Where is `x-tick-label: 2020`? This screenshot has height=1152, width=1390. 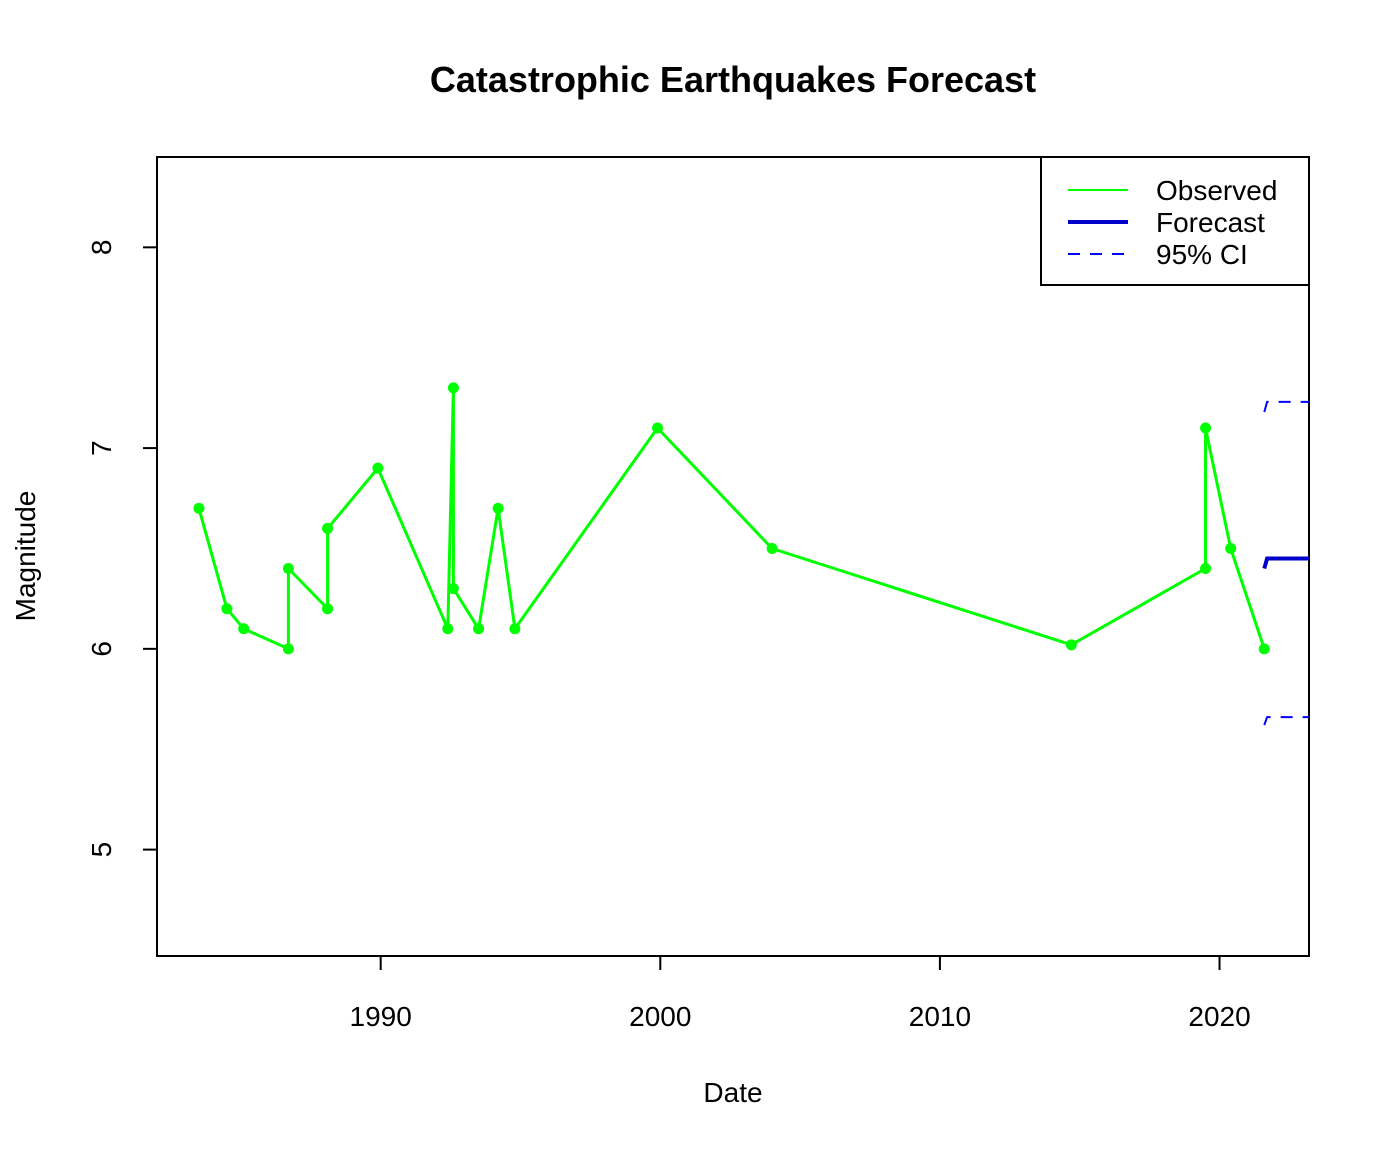 x-tick-label: 2020 is located at coordinates (1219, 1016).